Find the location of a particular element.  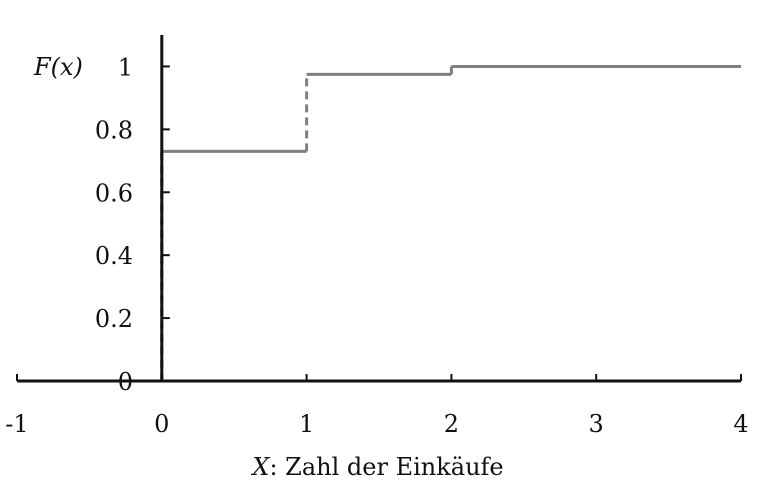

x-axis-label: X: Zahl der Einkäufe is located at coordinates (376, 467).